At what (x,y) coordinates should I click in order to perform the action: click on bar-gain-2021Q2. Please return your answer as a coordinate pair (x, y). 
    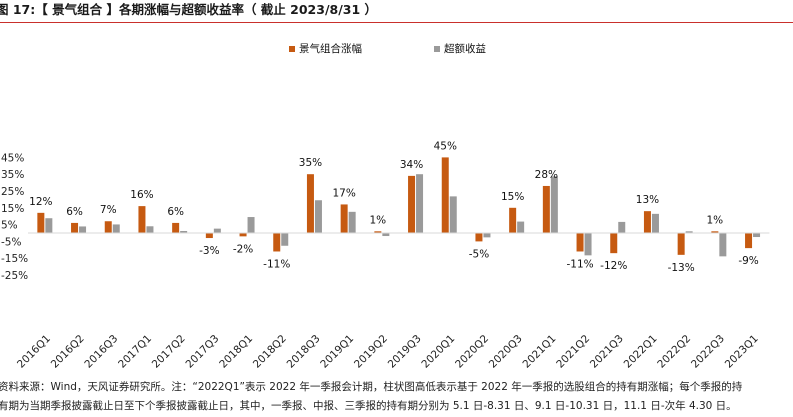
    Looking at the image, I should click on (580, 242).